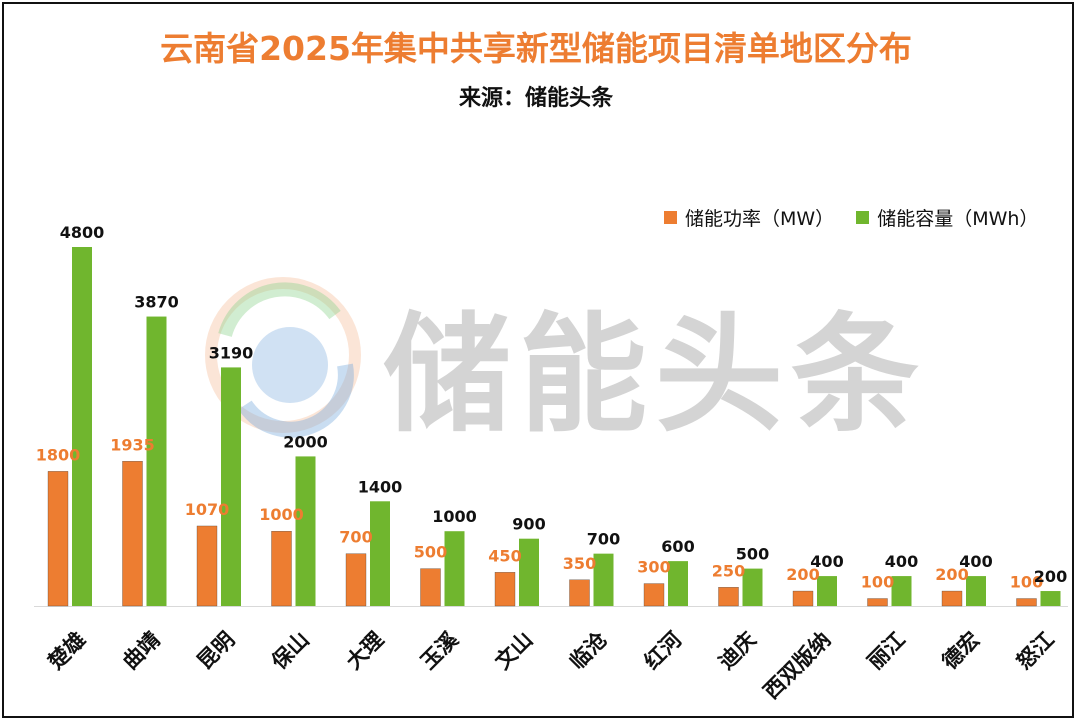 The height and width of the screenshot is (724, 1080). What do you see at coordinates (67, 650) in the screenshot?
I see `category-label-0: 楚雄` at bounding box center [67, 650].